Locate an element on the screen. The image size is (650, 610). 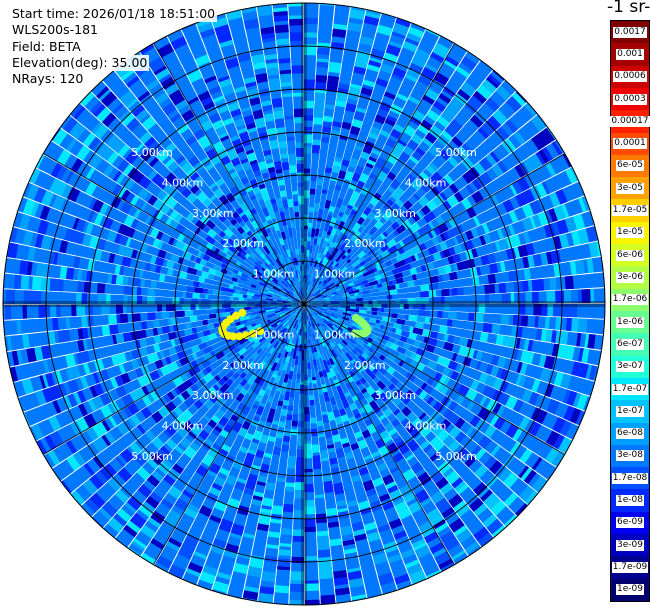
ring-label: 4.00km is located at coordinates (426, 182).